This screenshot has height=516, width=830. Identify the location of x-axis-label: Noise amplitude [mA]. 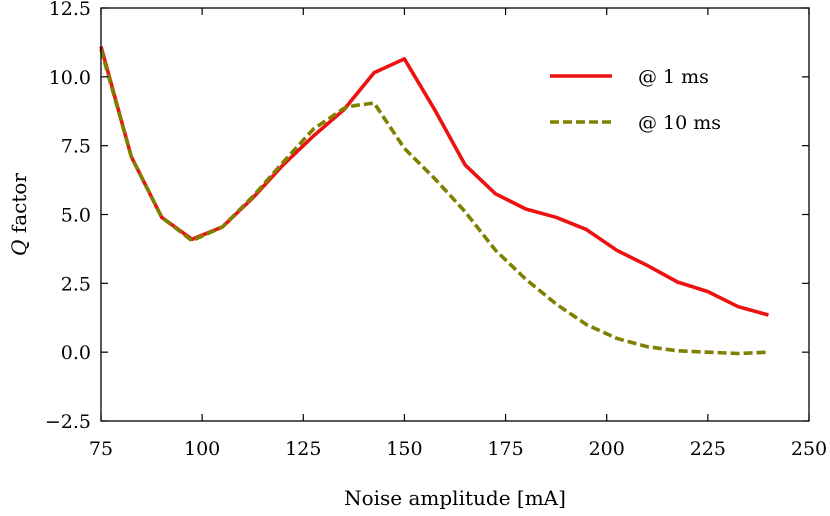
(455, 498).